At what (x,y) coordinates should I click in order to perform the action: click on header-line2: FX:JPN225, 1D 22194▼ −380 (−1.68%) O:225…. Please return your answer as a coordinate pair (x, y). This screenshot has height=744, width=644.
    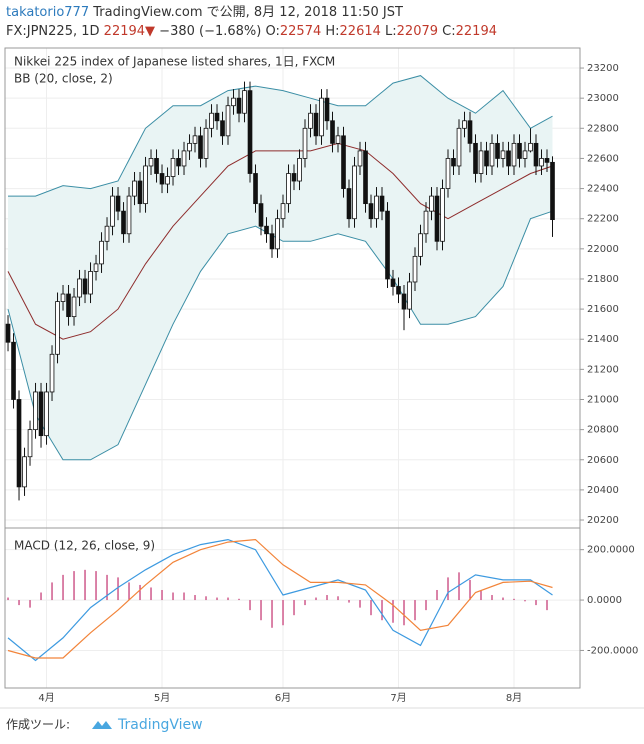
    Looking at the image, I should click on (251, 31).